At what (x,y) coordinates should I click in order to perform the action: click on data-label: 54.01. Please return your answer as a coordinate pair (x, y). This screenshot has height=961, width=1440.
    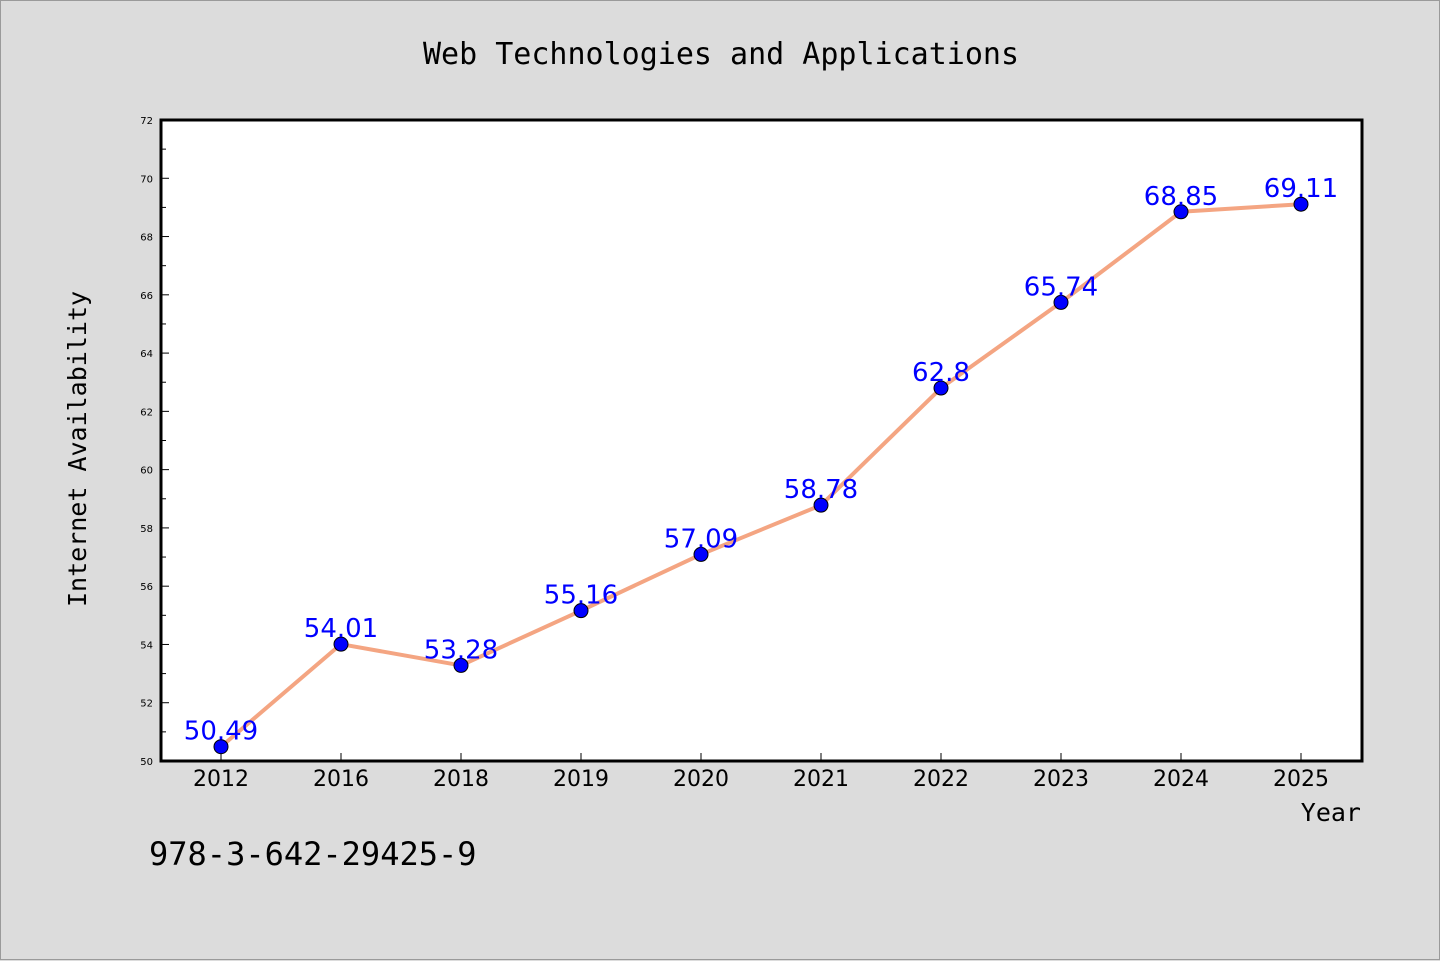
    Looking at the image, I should click on (341, 629).